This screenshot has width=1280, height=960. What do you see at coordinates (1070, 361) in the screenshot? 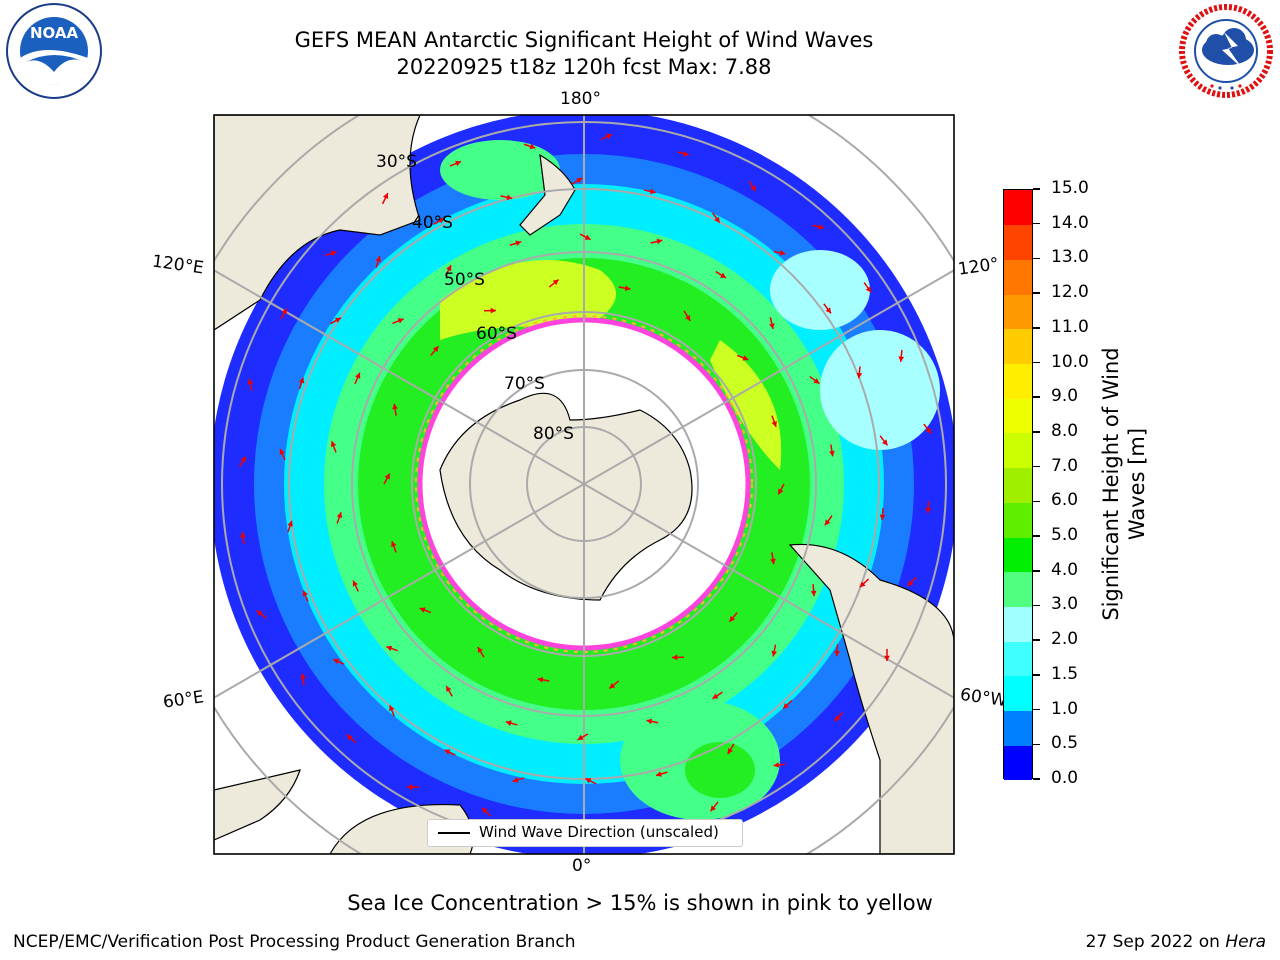
I see `colorbar-tick-label: 10.0` at bounding box center [1070, 361].